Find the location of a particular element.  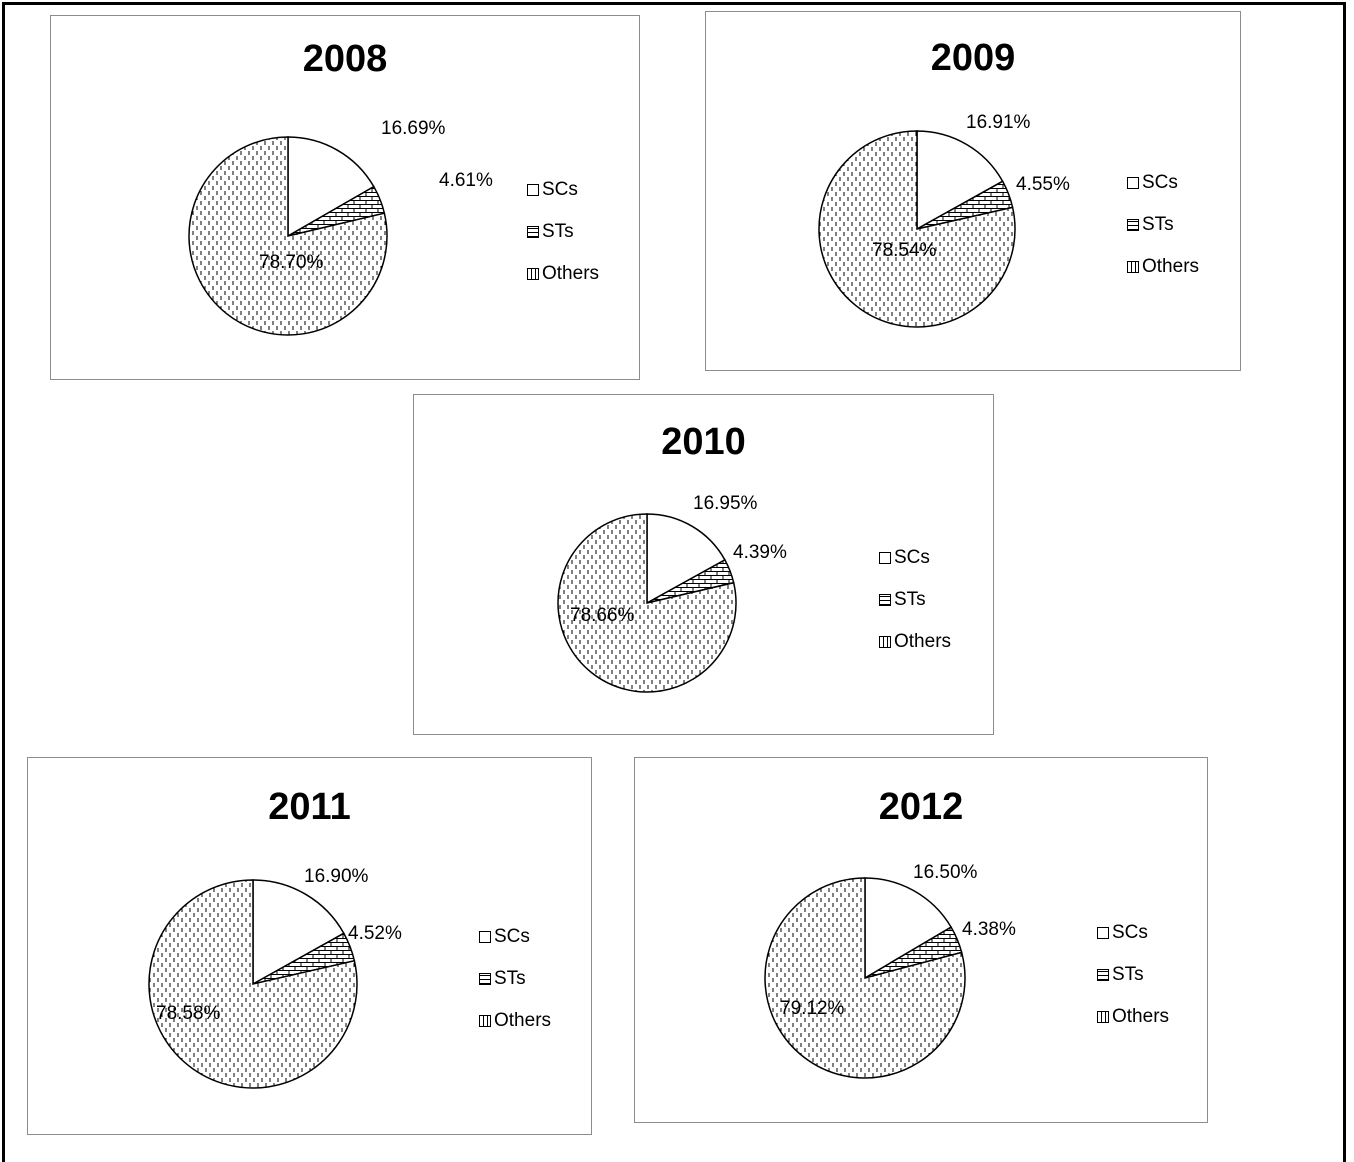

chart-panel-2010: 2010 16.95% 4.39% 78.66% SCs STs Others is located at coordinates (703, 564).